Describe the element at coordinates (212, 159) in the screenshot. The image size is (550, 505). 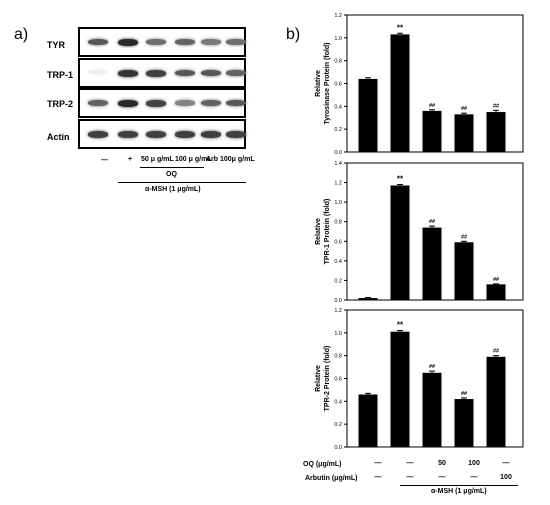
I see `lane-label-5: Arb` at that location.